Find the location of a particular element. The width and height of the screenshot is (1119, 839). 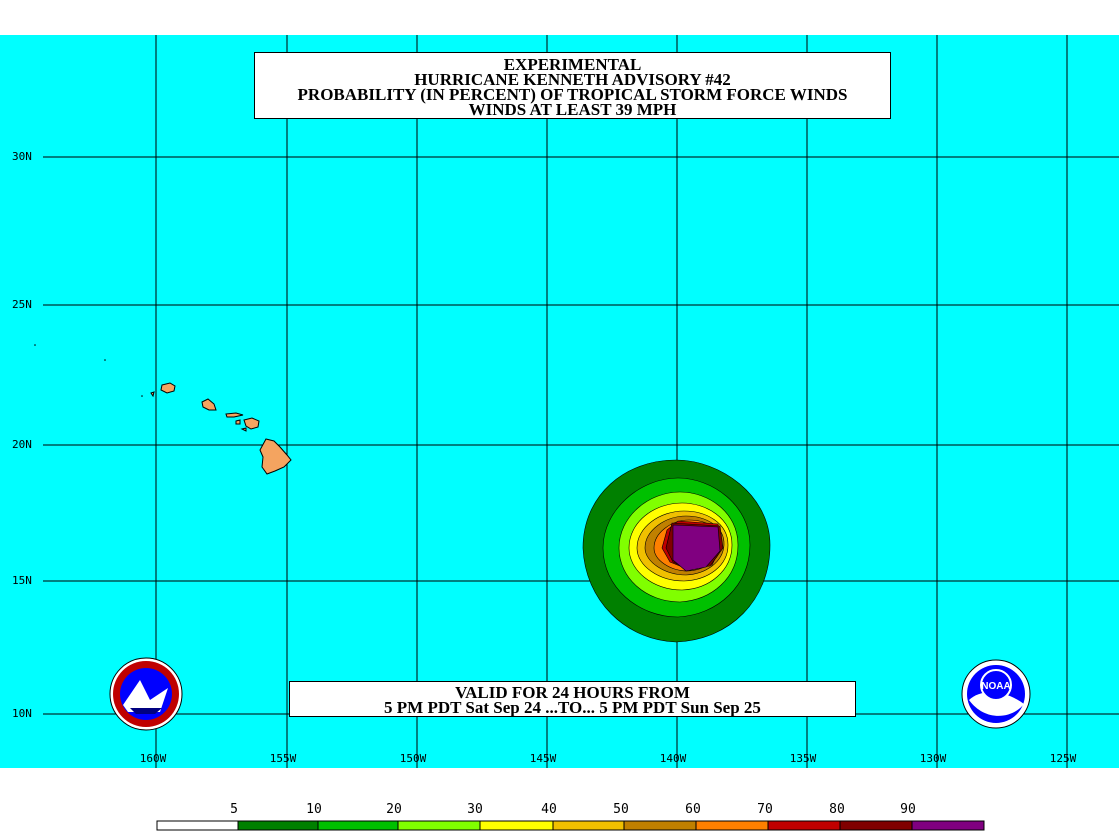

legend-label-90: 90 is located at coordinates (908, 809).